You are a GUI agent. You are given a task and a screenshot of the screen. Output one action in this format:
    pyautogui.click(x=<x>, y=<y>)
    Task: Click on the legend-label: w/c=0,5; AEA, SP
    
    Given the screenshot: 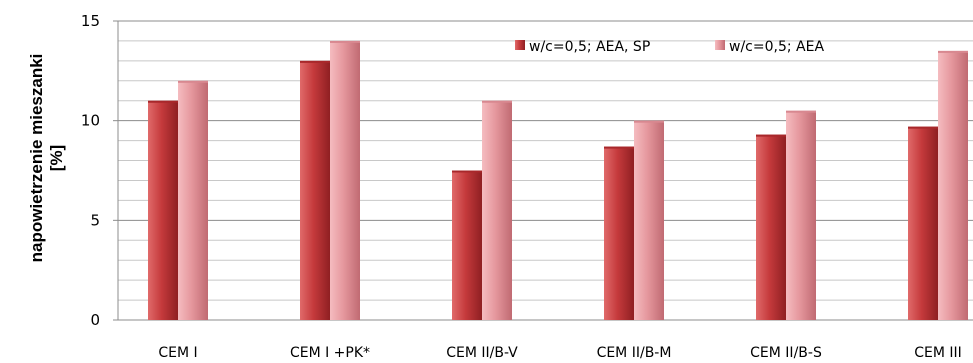 What is the action you would take?
    pyautogui.click(x=589, y=47)
    